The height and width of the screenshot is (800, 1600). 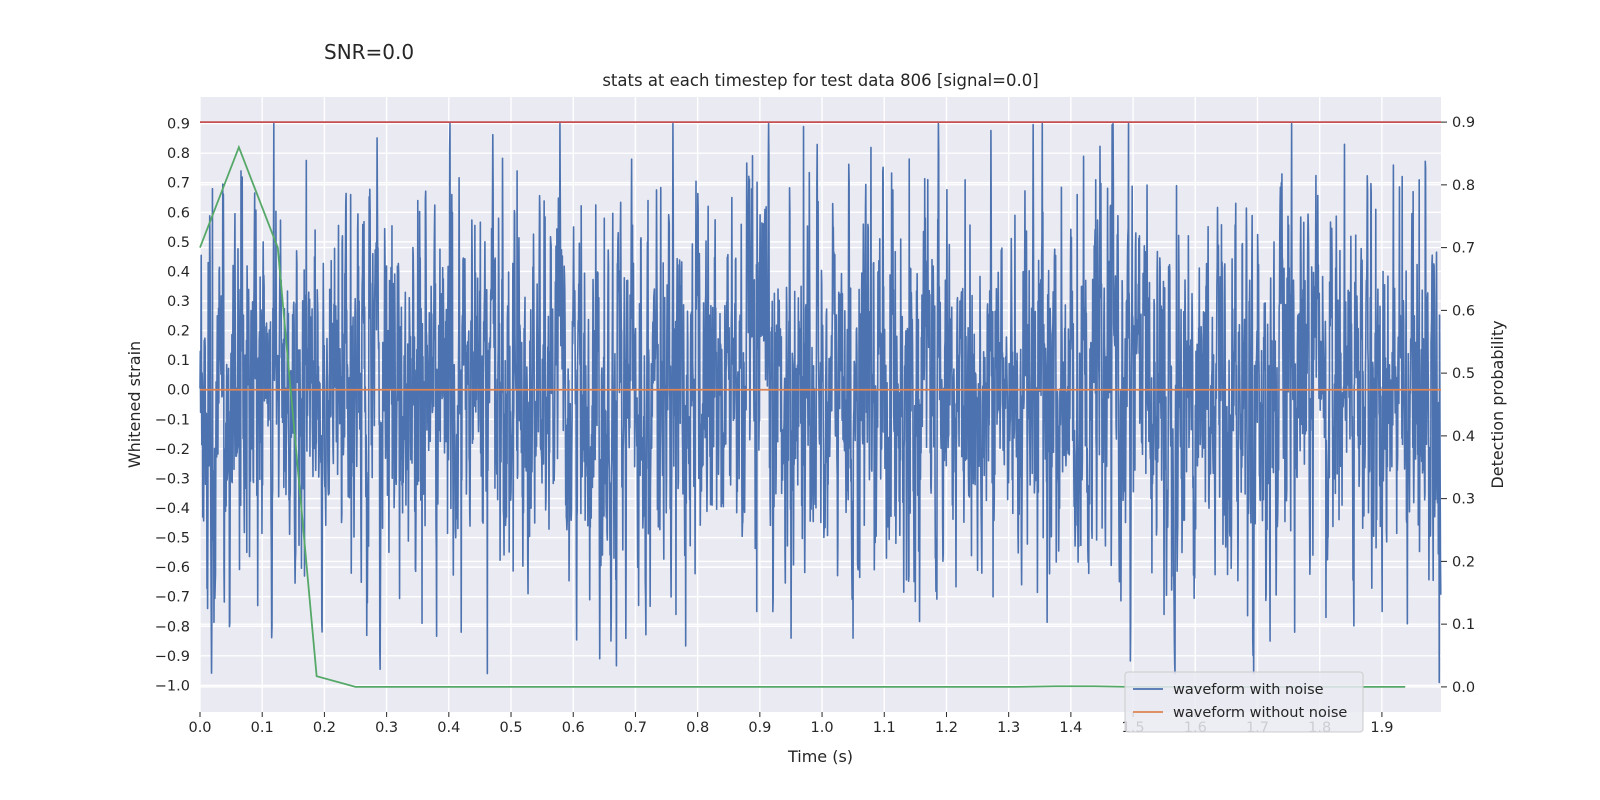 I want to click on y-left-tick-label: 0.3, so click(x=178, y=302).